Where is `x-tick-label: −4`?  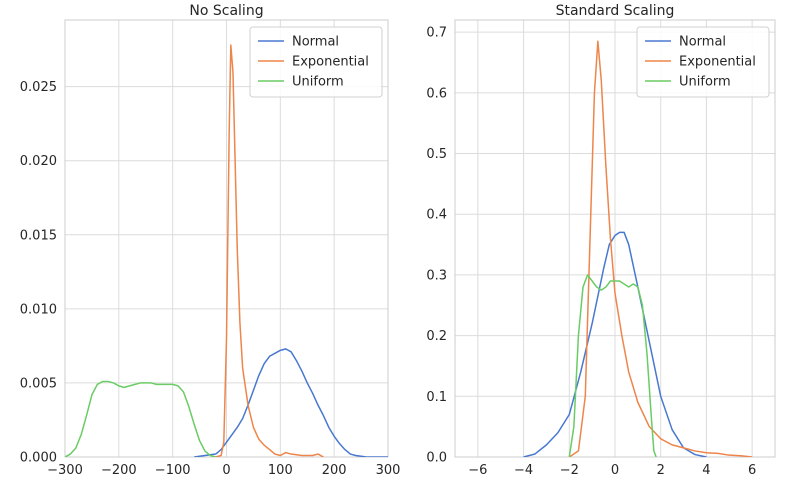 x-tick-label: −4 is located at coordinates (523, 470).